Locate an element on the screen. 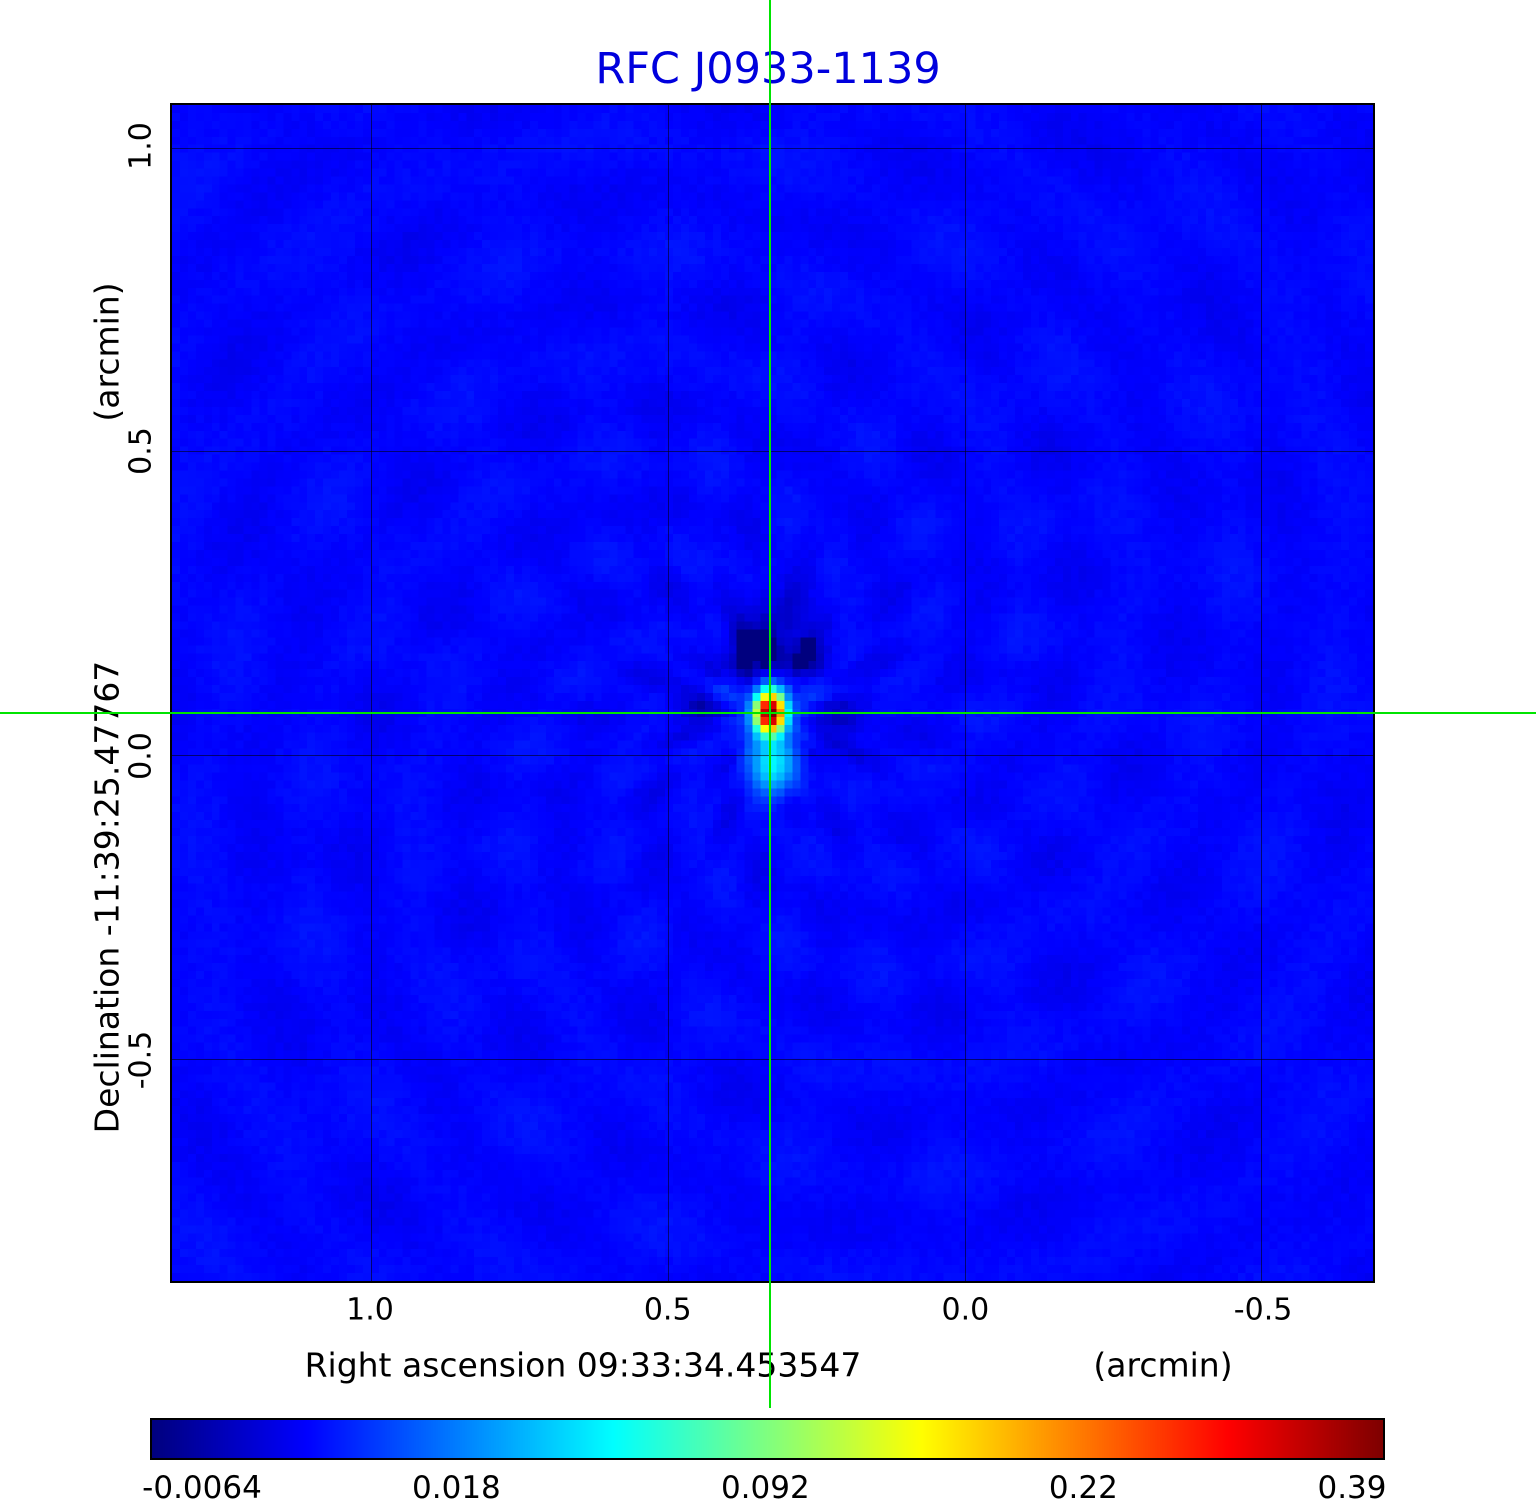 The width and height of the screenshot is (1536, 1511). figure-title: RFC J0933-1139 is located at coordinates (768, 69).